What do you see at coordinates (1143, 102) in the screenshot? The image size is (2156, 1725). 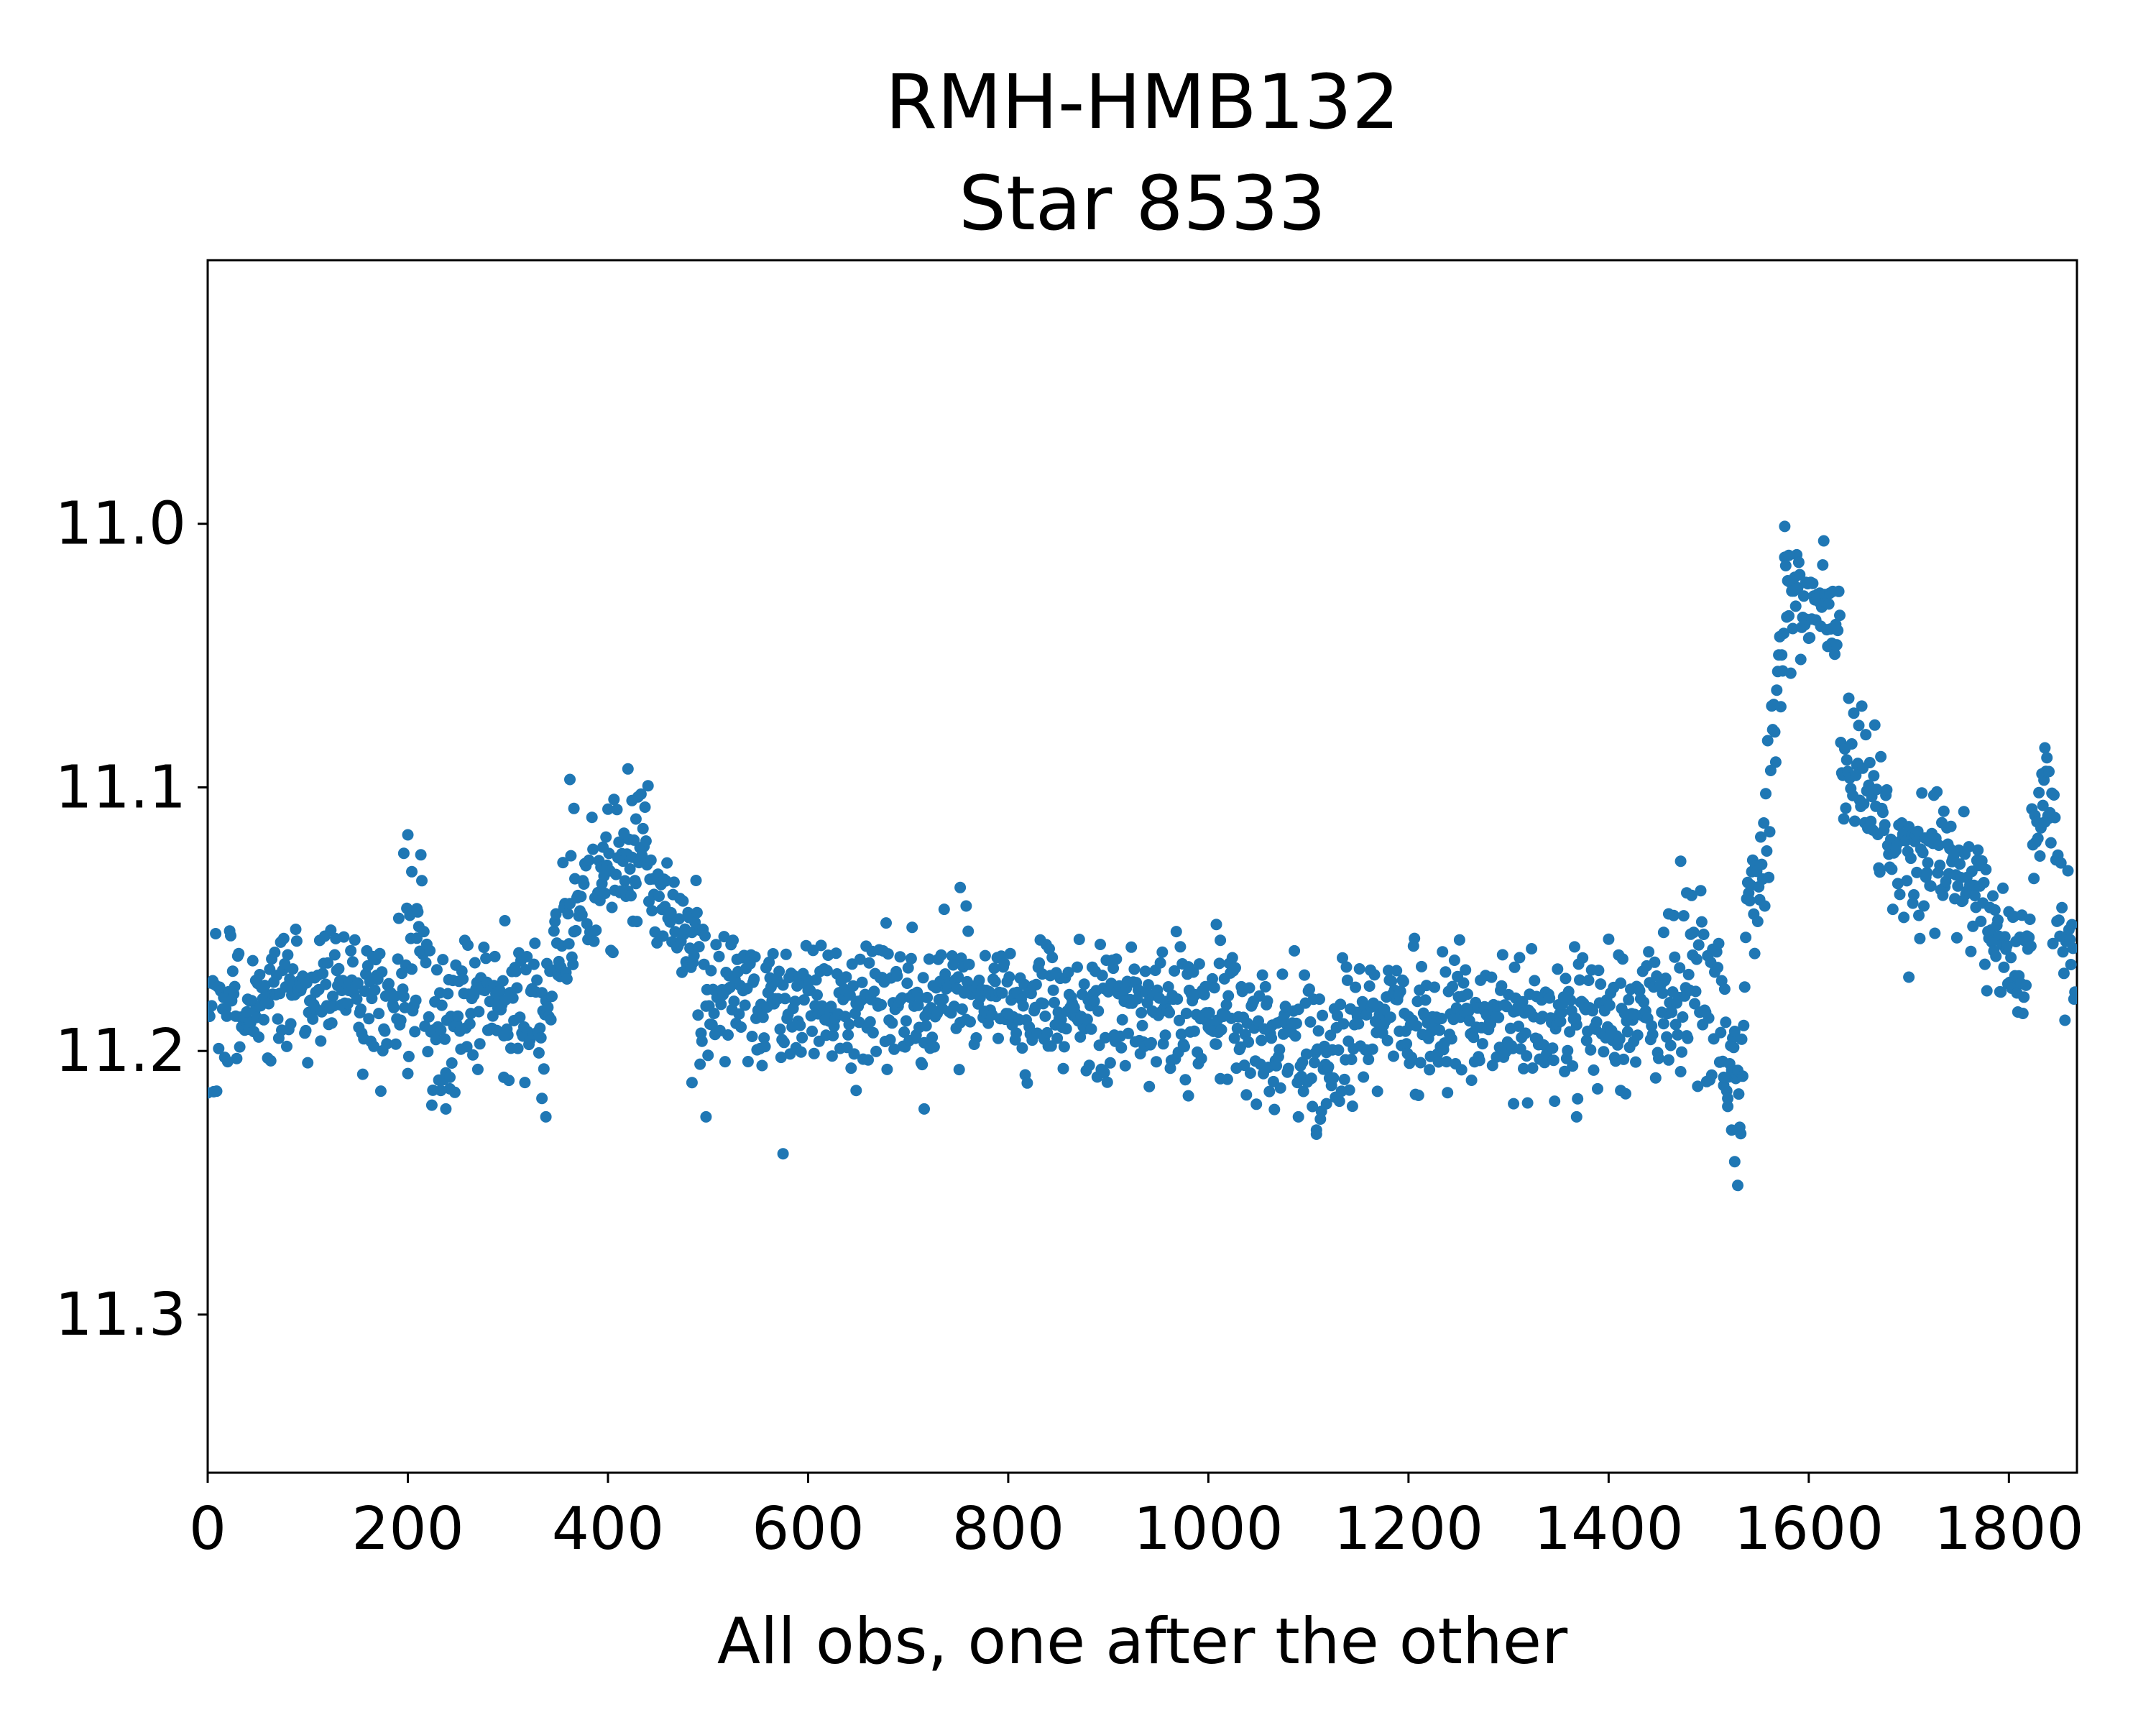 I see `chart-title-line1: RMH-HMB132` at bounding box center [1143, 102].